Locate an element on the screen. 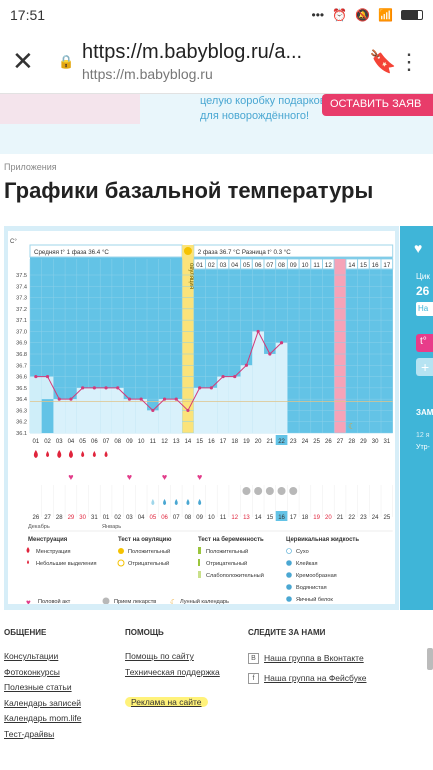 The height and width of the screenshot is (770, 433). cycle-day-label: 13 is located at coordinates (176, 442).